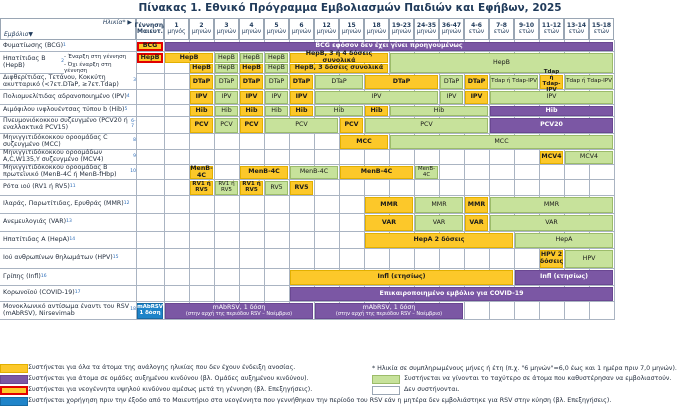  I want to click on pcv-catchup: PCV, so click(426, 125).